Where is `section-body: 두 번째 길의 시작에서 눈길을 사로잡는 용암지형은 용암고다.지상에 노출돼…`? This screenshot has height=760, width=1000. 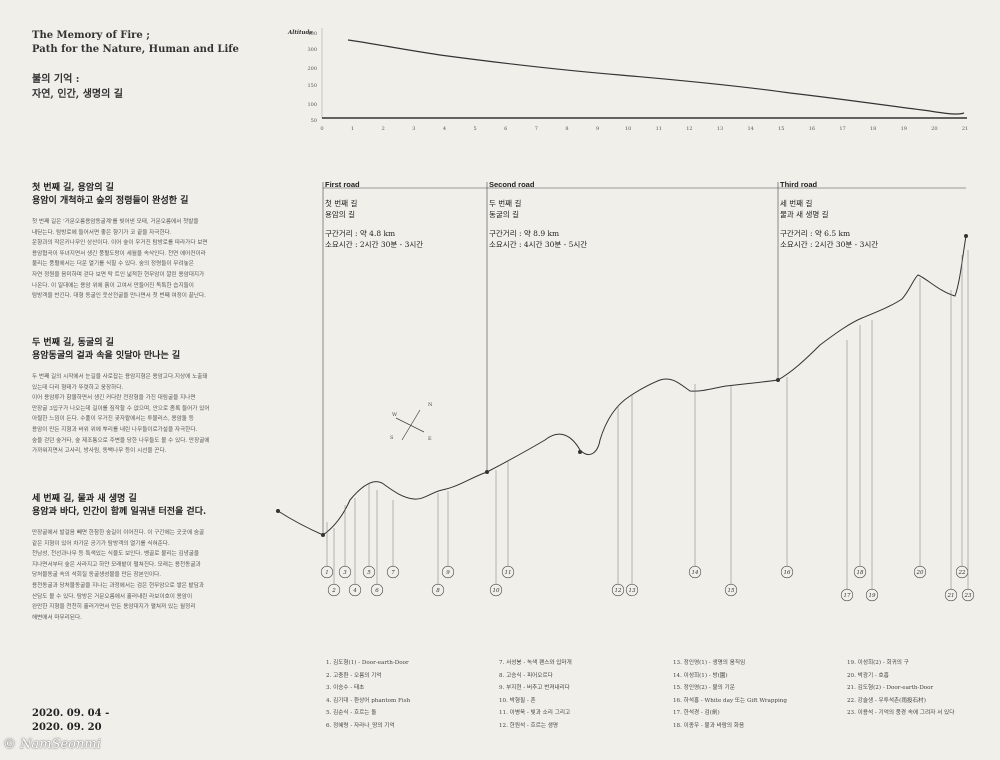
section-body: 두 번째 길의 시작에서 눈길을 사로잡는 용암지형은 용암고다.지상에 노출돼… is located at coordinates (148, 414).